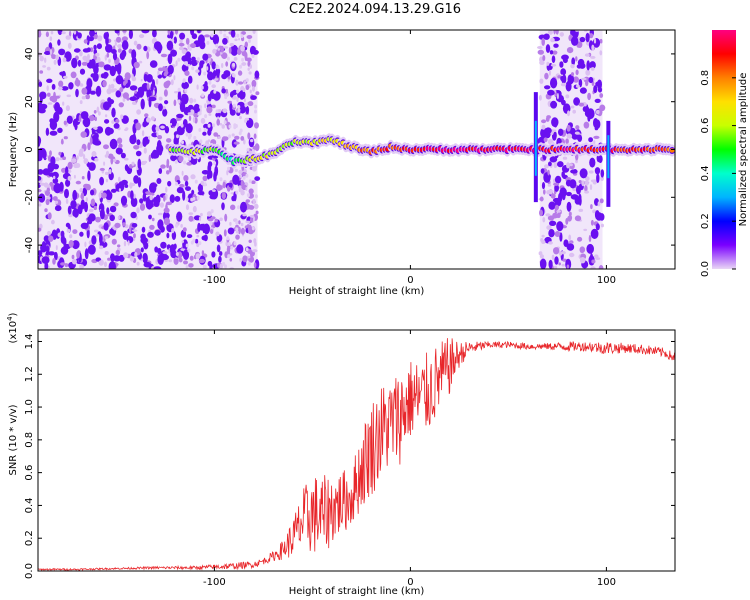 This screenshot has height=600, width=750. I want to click on x-tick-label: 0, so click(410, 582).